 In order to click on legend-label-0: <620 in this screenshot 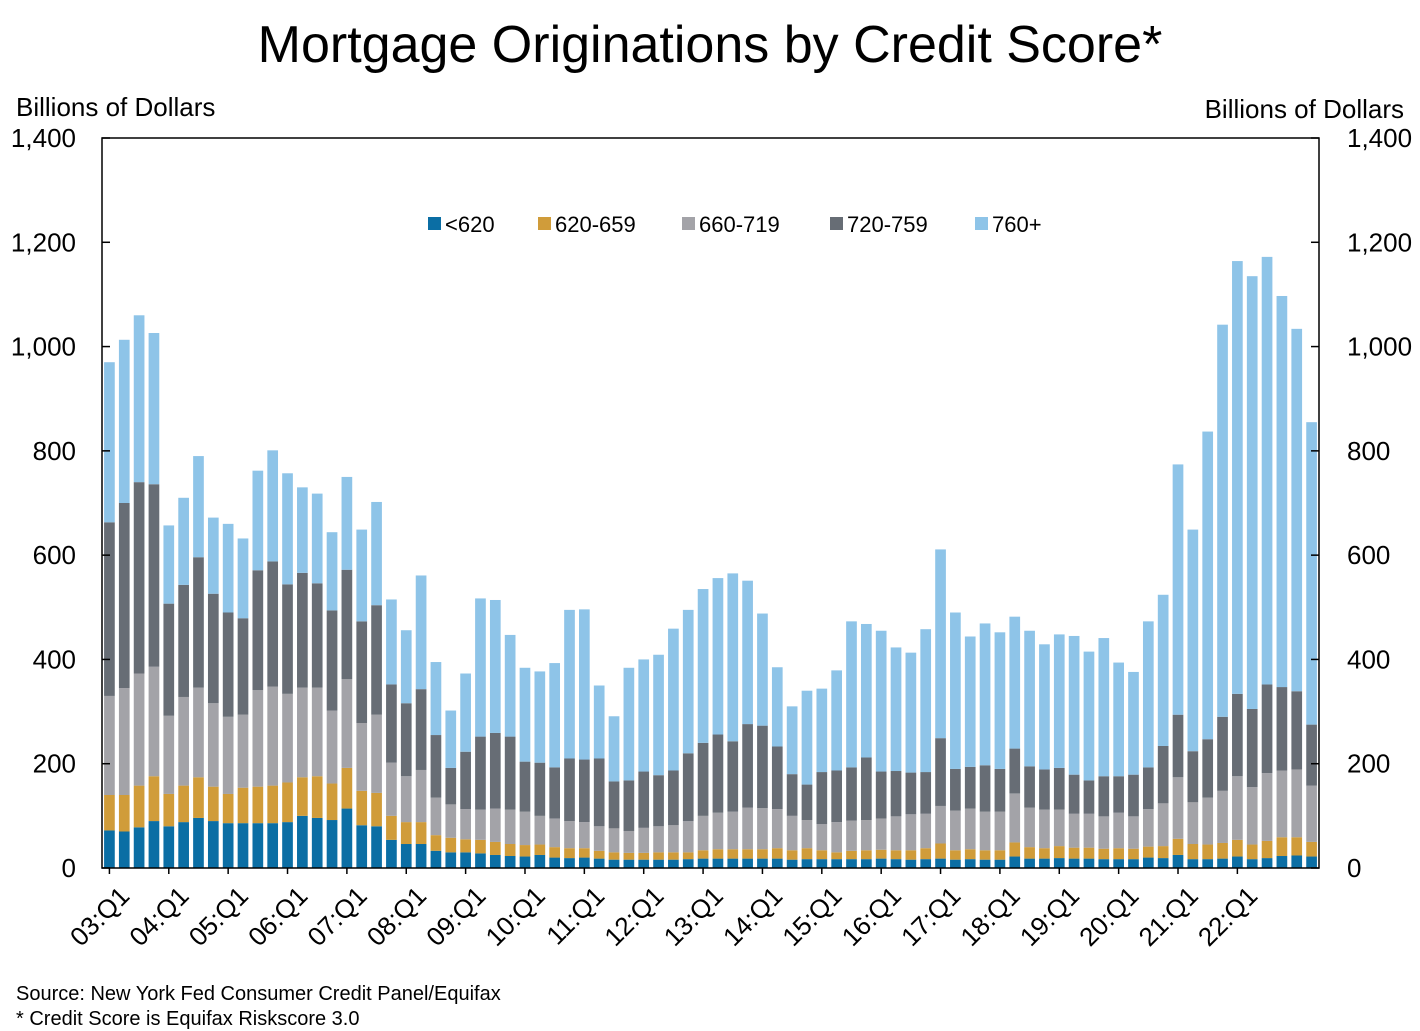, I will do `click(470, 224)`.